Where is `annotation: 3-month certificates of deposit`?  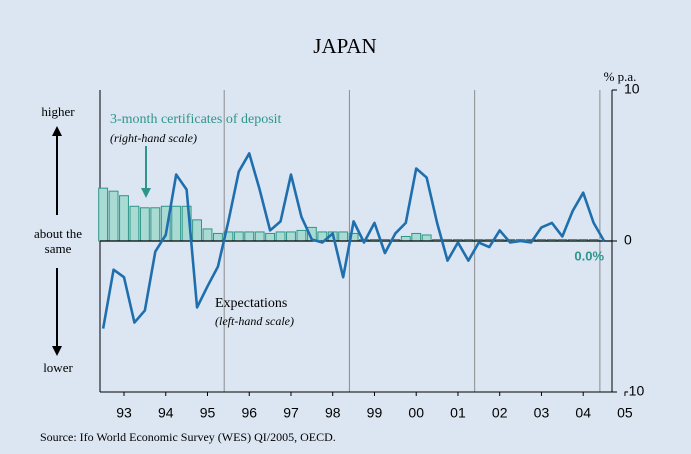
annotation: 3-month certificates of deposit is located at coordinates (196, 119).